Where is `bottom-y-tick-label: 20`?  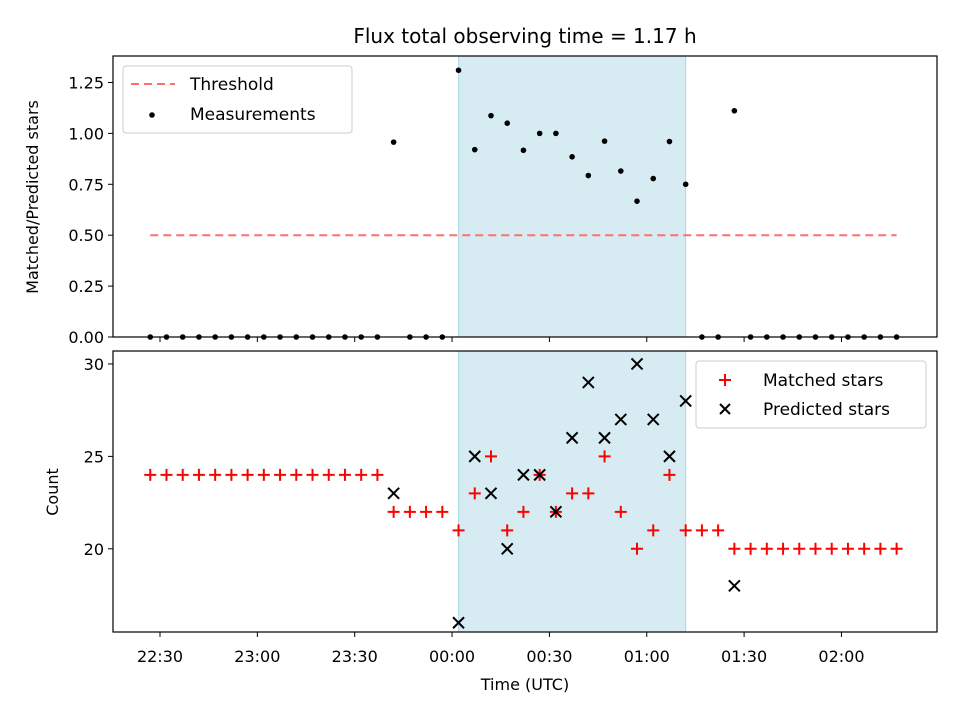
bottom-y-tick-label: 20 is located at coordinates (94, 549).